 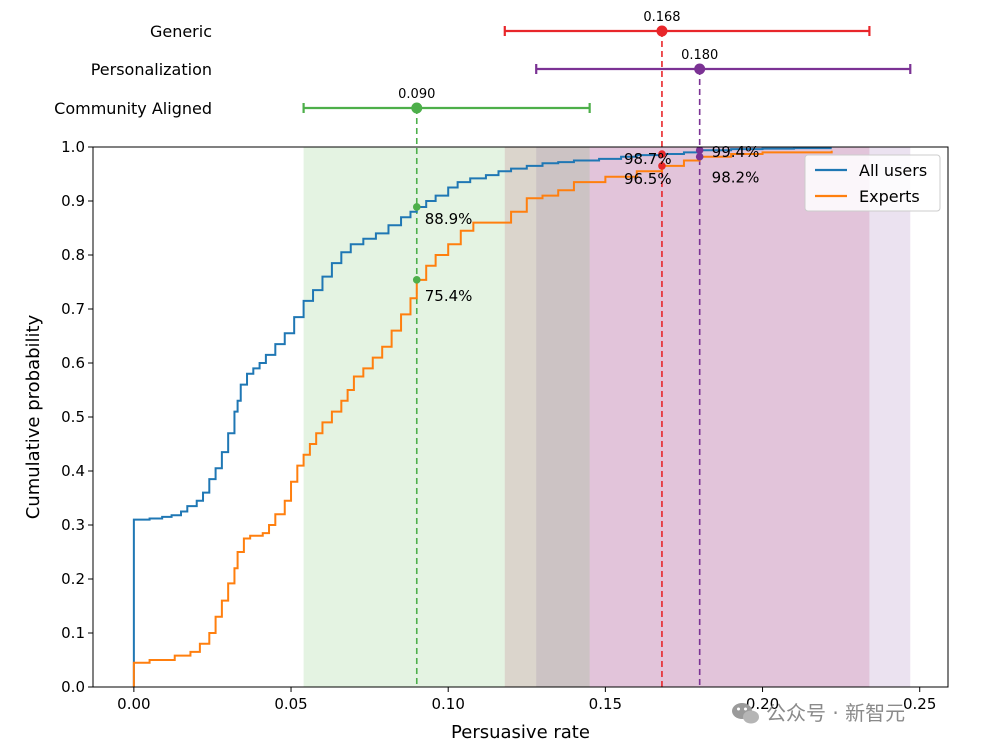 I want to click on watermark: 公众号 · 新智元, so click(x=818, y=713).